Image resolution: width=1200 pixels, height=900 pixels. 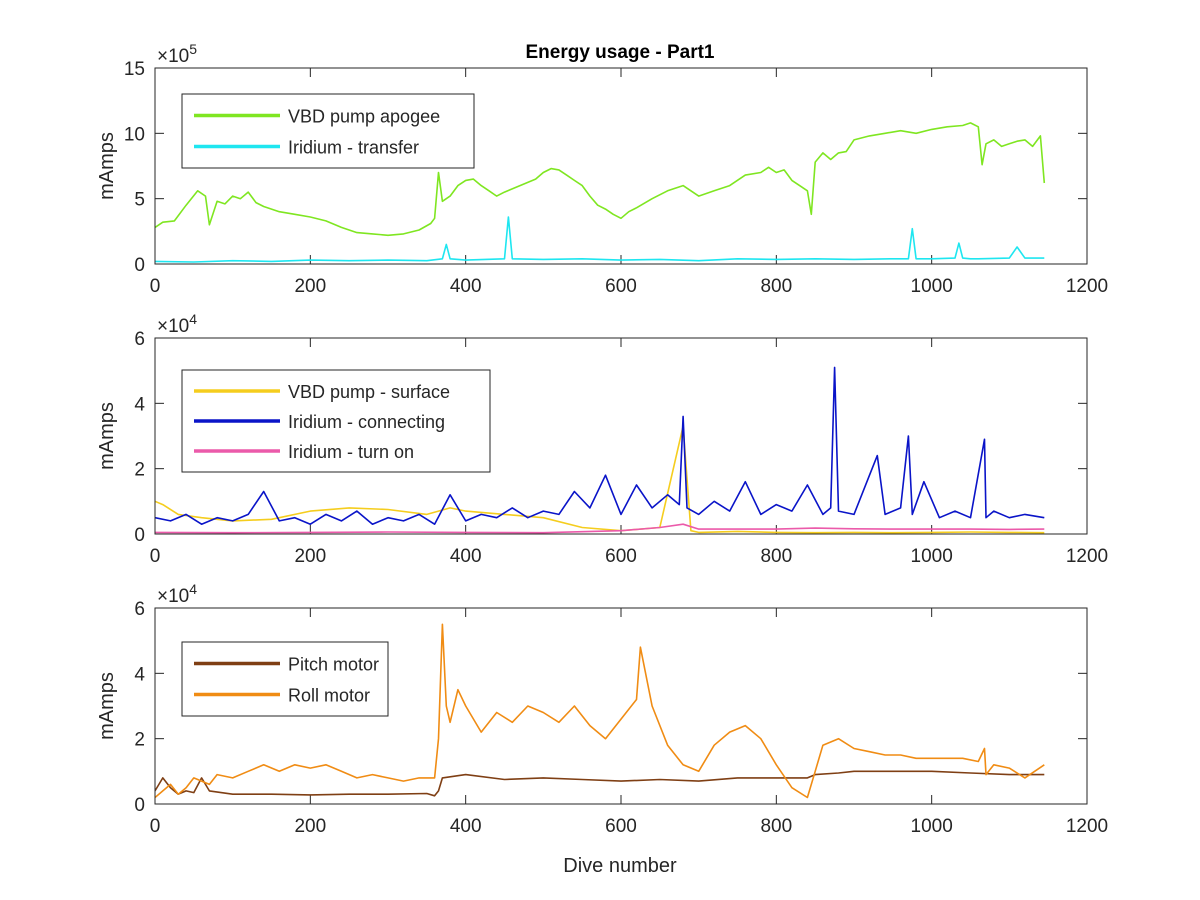 I want to click on legend-label: Pitch motor, so click(x=333, y=665).